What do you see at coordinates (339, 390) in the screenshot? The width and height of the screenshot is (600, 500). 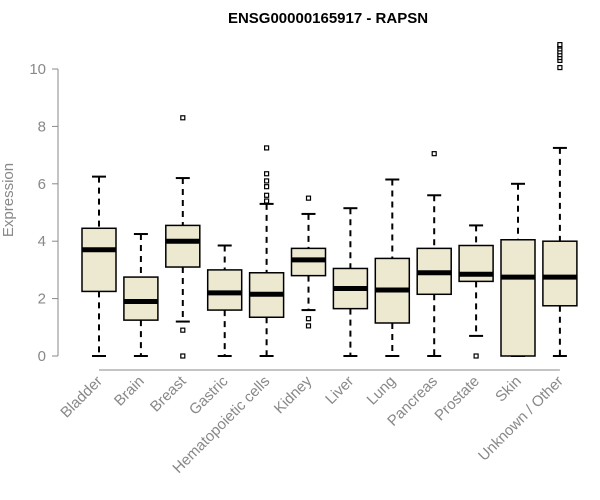 I see `x-tick-label: Liver` at bounding box center [339, 390].